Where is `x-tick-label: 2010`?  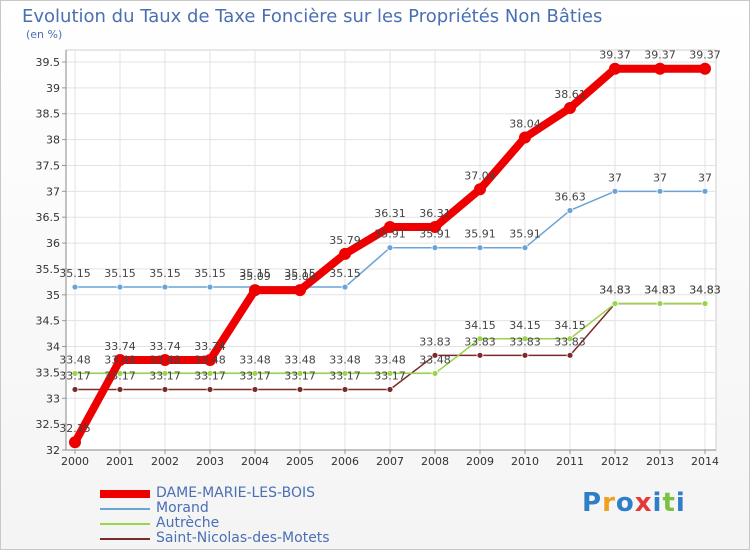
x-tick-label: 2010 is located at coordinates (525, 461).